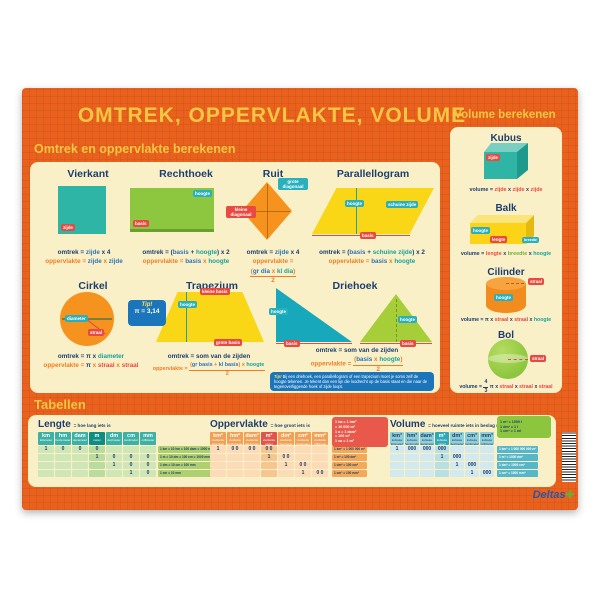 The image size is (600, 600). I want to click on square-perimeter-formula: omtrek = zijde x 4, so click(84, 252).